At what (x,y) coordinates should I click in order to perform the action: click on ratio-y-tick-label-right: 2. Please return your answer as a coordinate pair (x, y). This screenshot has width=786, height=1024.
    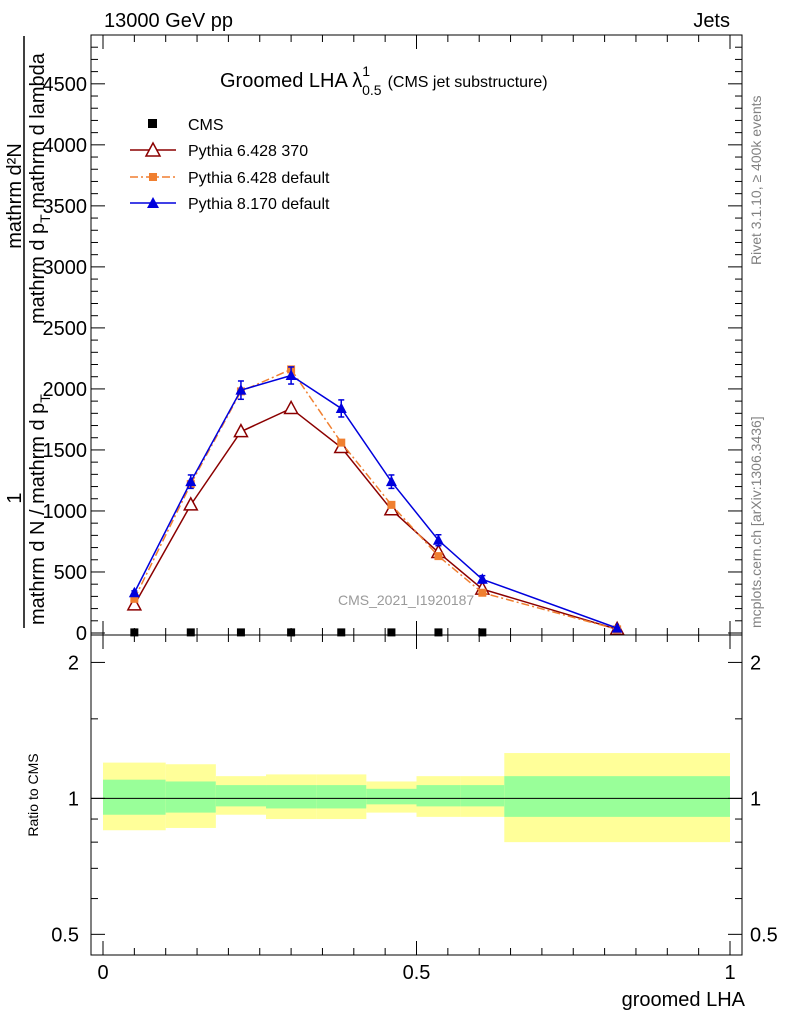
    Looking at the image, I should click on (755, 663).